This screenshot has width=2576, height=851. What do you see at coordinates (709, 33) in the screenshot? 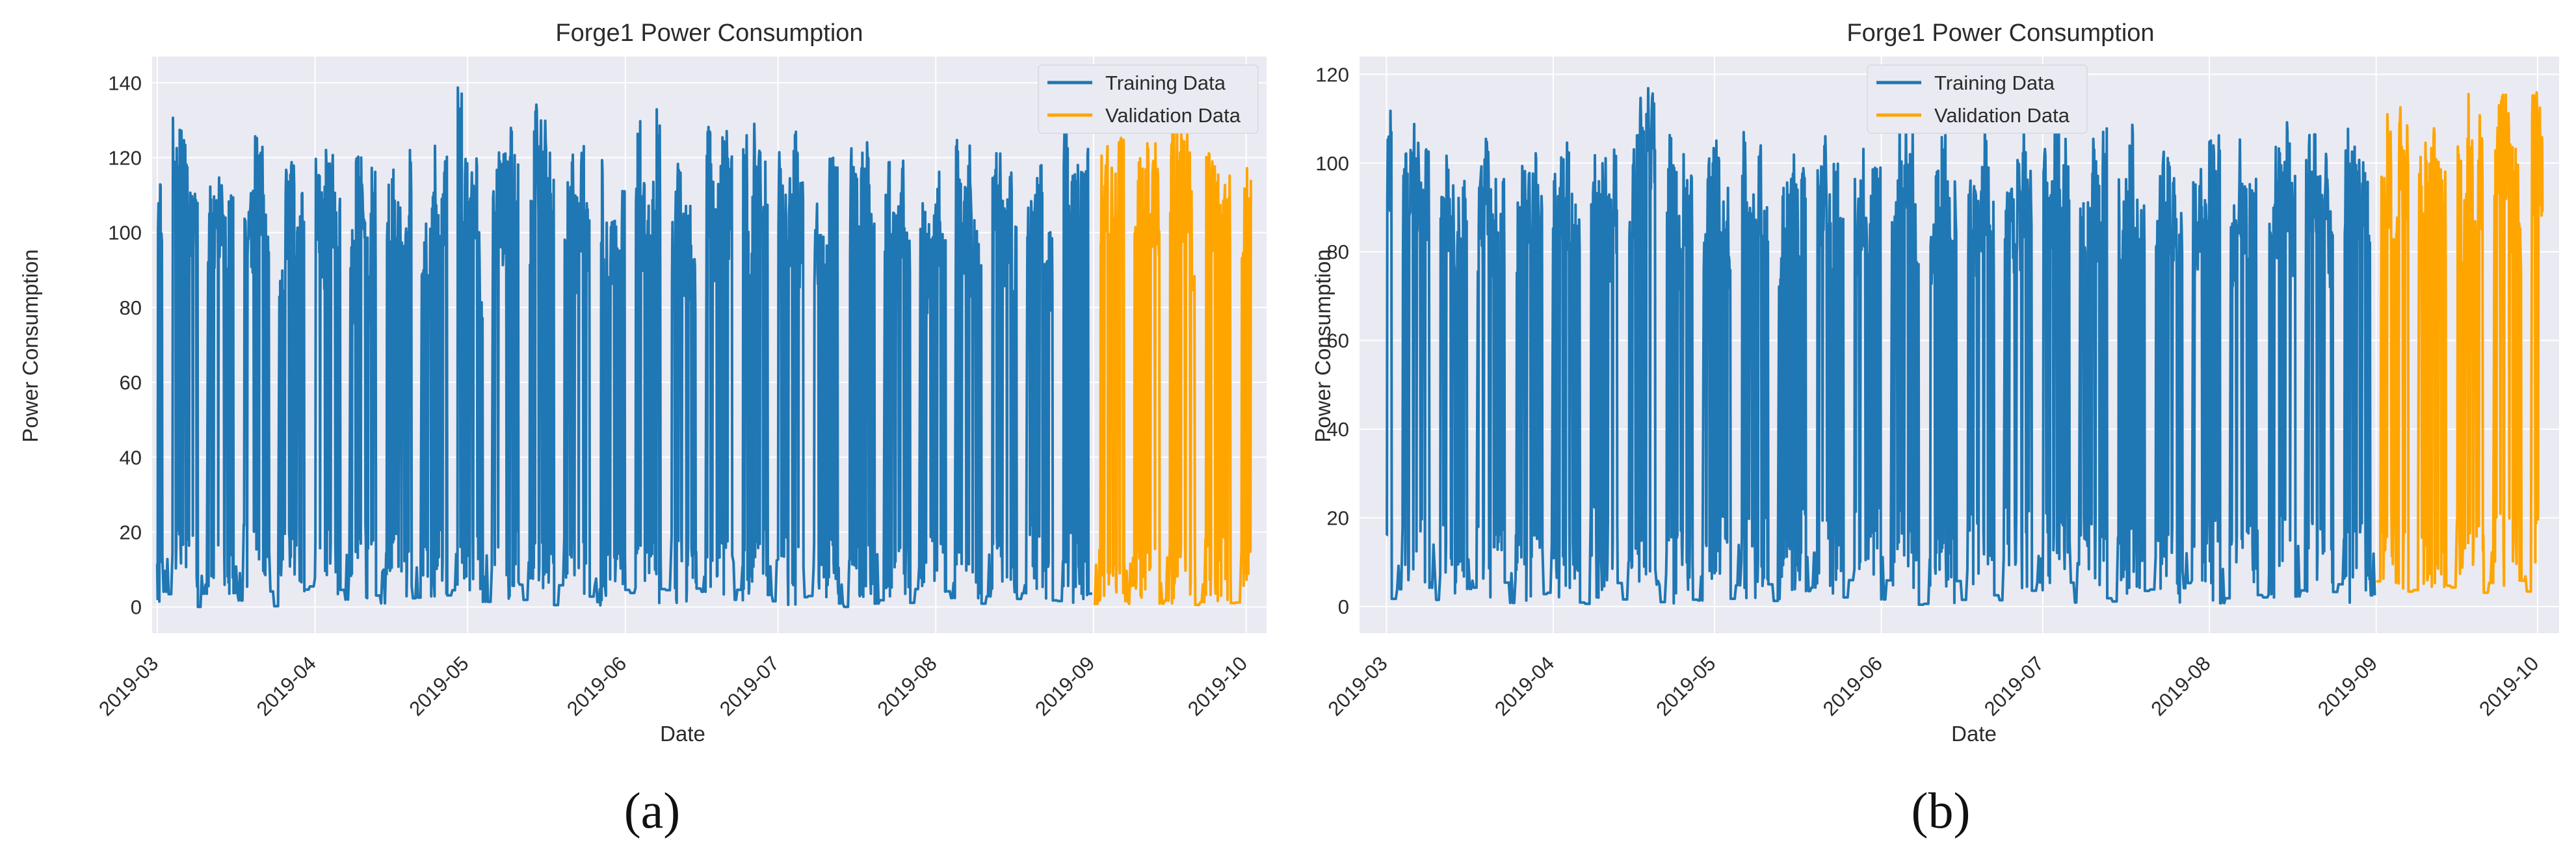
I see `panel-a-title: Forge1 Power Consumption` at bounding box center [709, 33].